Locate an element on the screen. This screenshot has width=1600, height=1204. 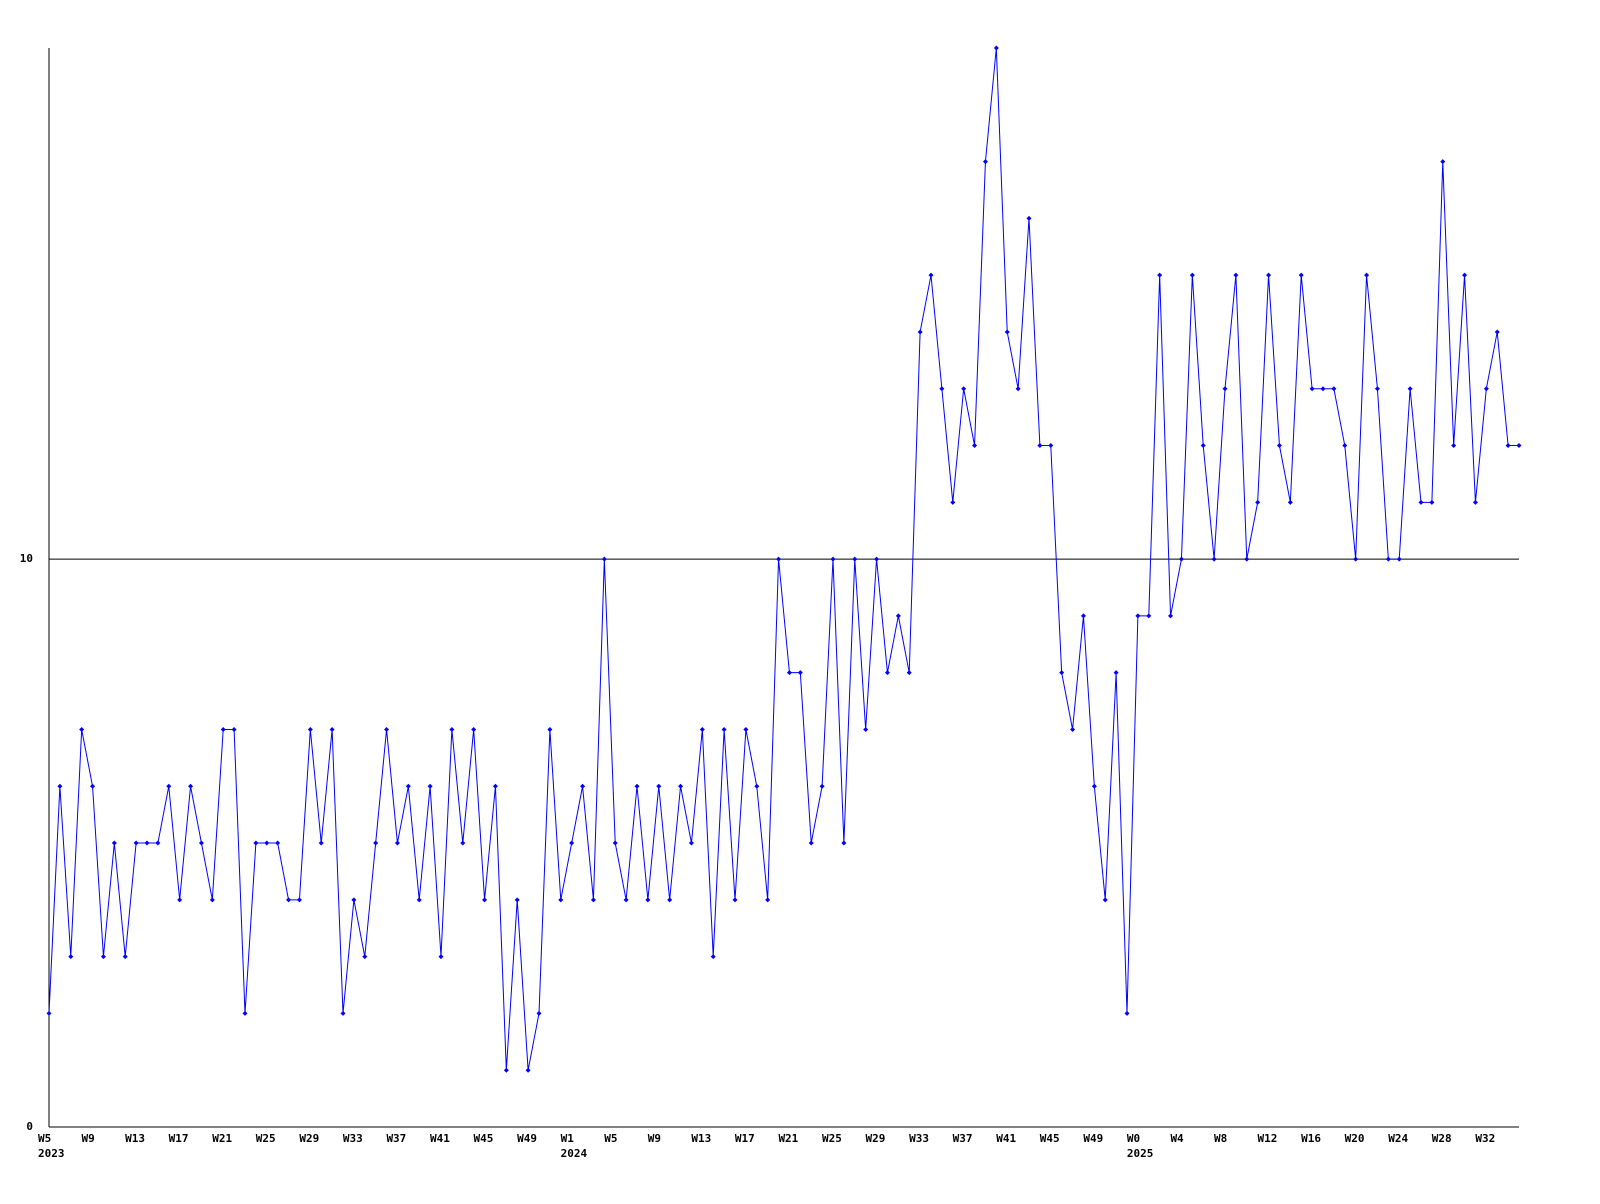
x-tick-label: W21 is located at coordinates (788, 1138).